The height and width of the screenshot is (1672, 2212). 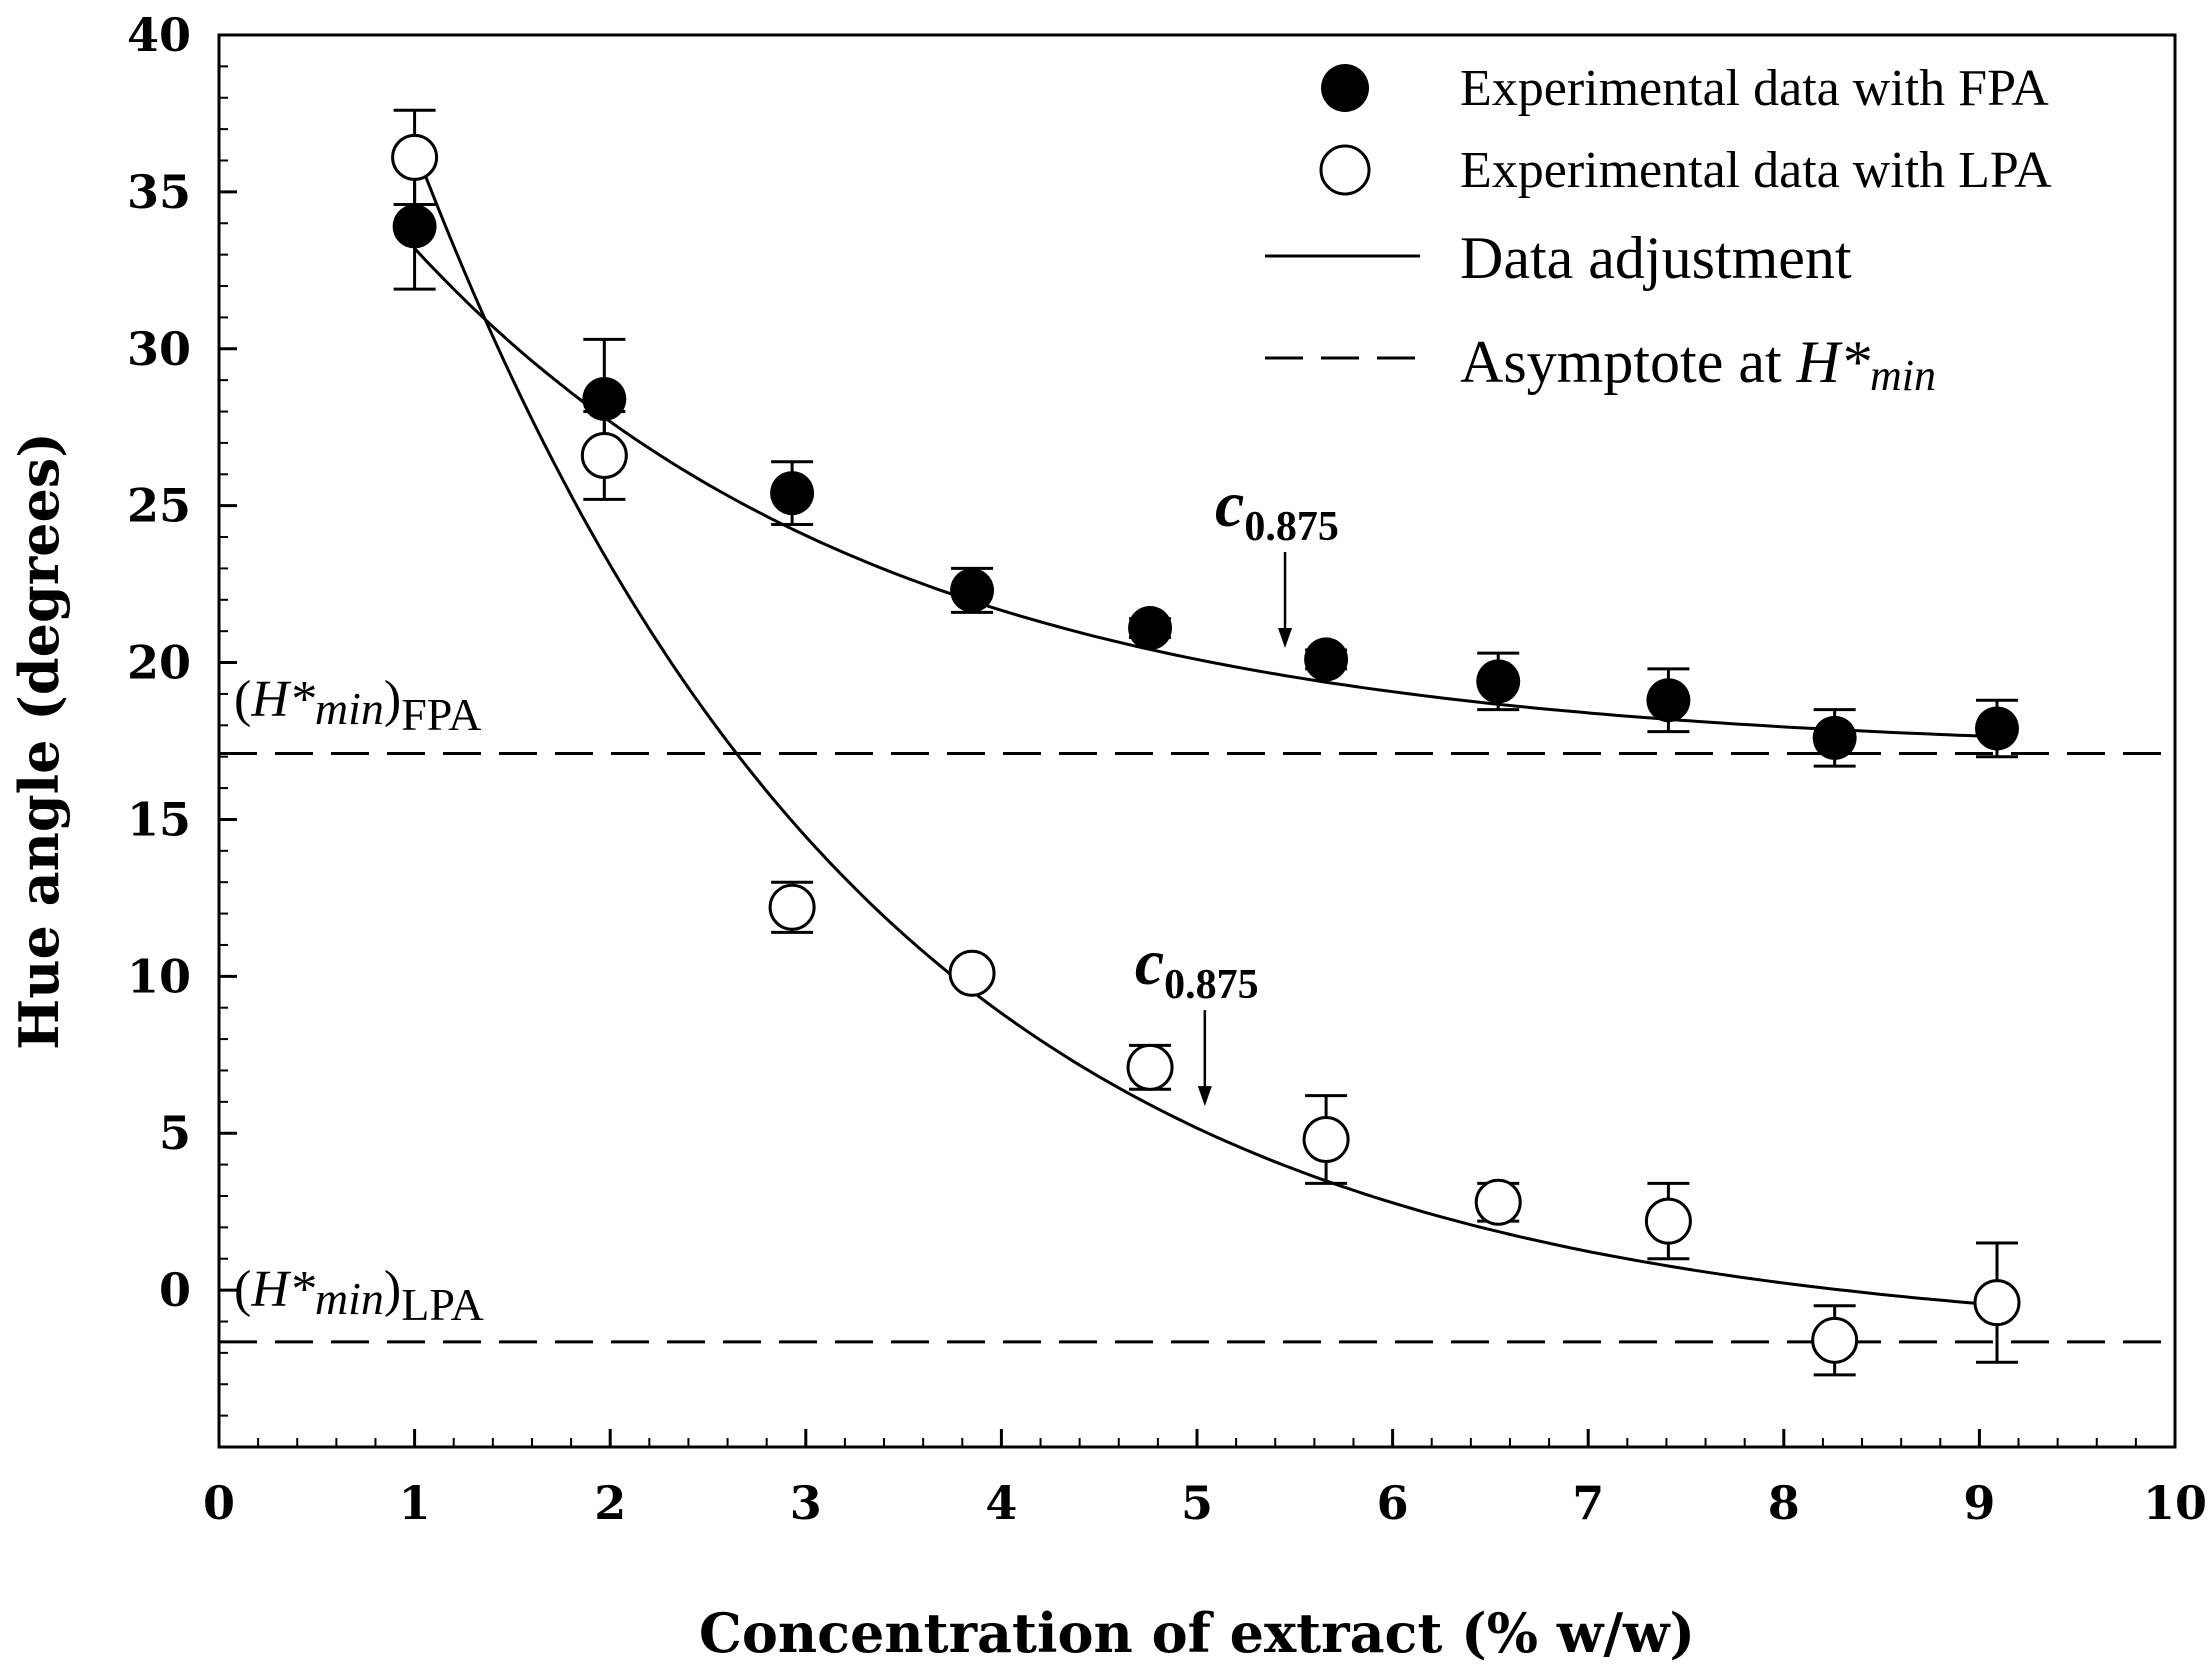 I want to click on asymptote-label-fpa-group: FPA, so click(x=441, y=714).